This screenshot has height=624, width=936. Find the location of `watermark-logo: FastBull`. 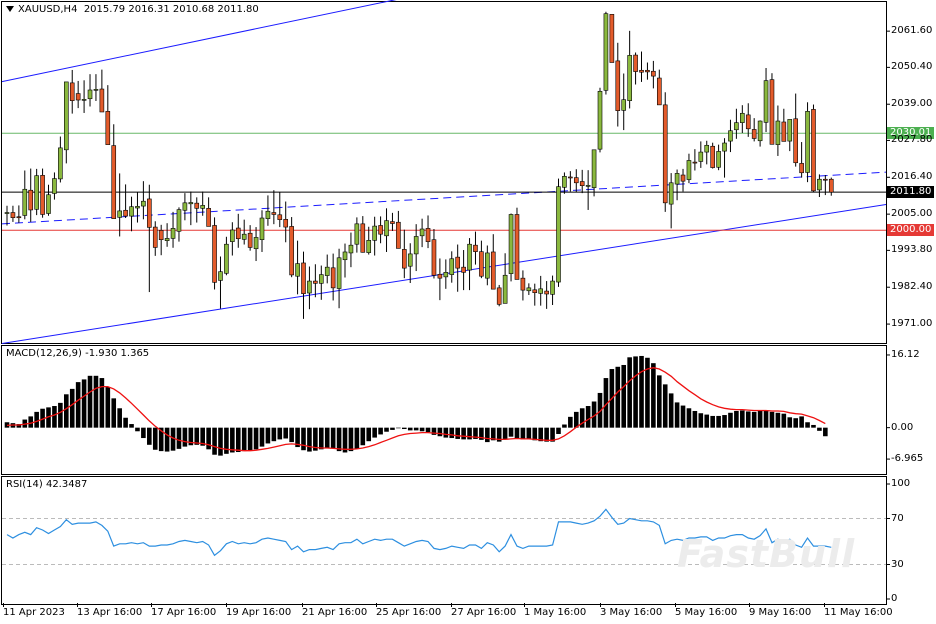

watermark-logo: FastBull is located at coordinates (766, 554).